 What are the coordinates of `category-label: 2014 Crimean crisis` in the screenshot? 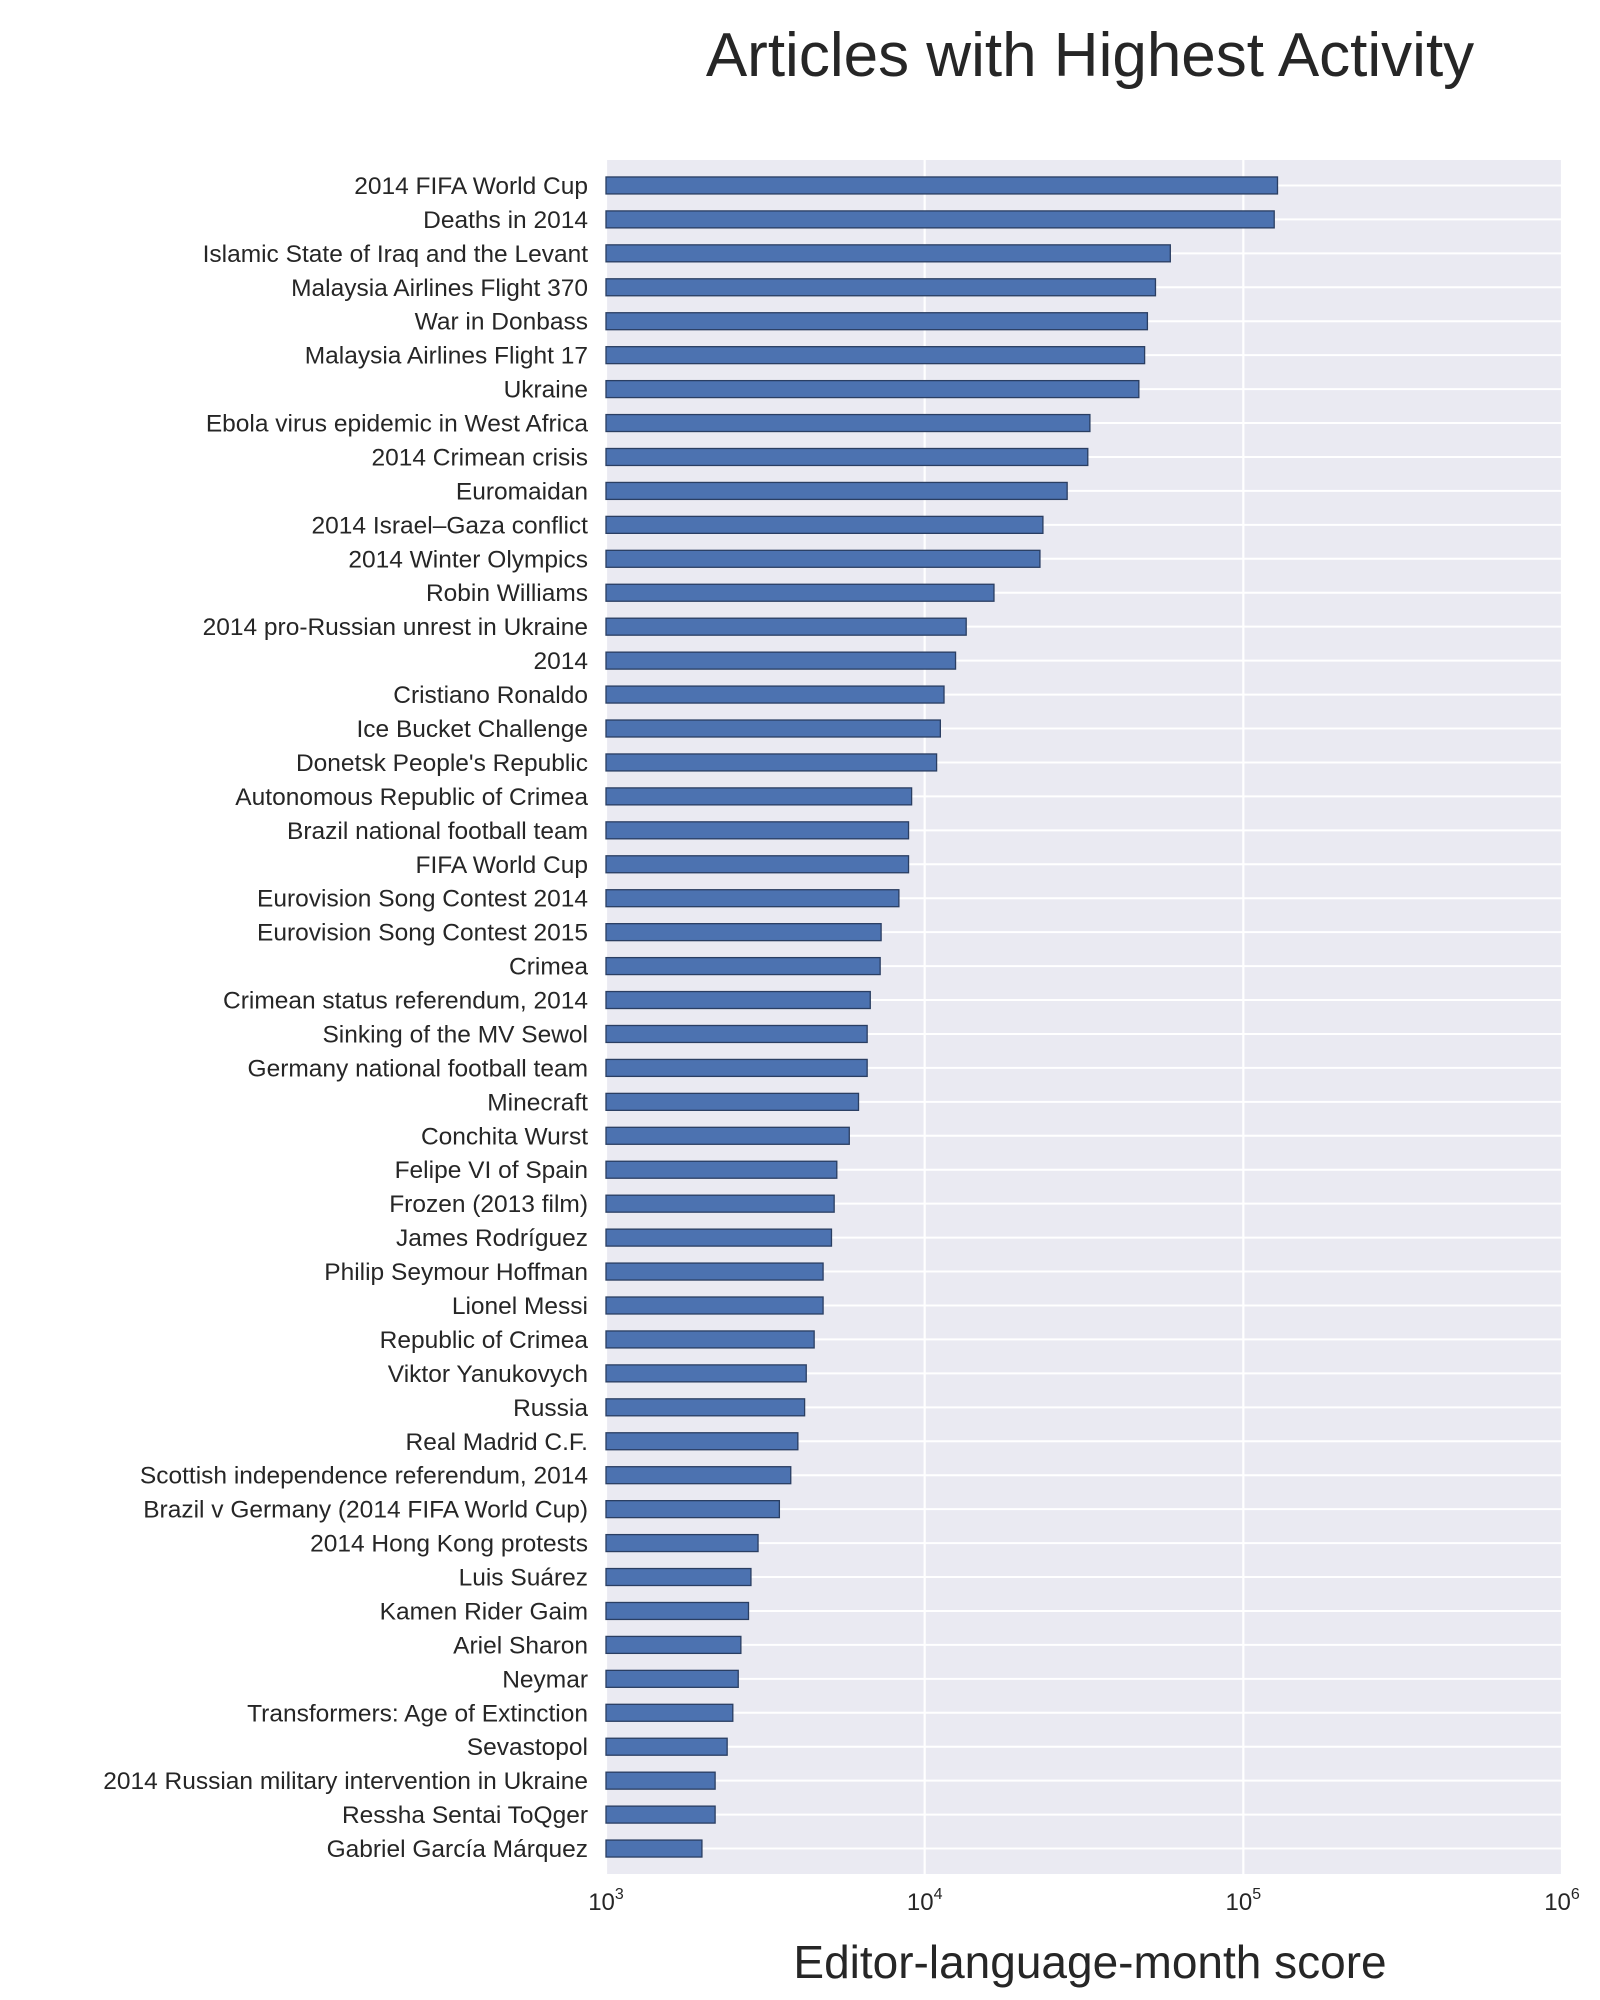 It's located at (480, 457).